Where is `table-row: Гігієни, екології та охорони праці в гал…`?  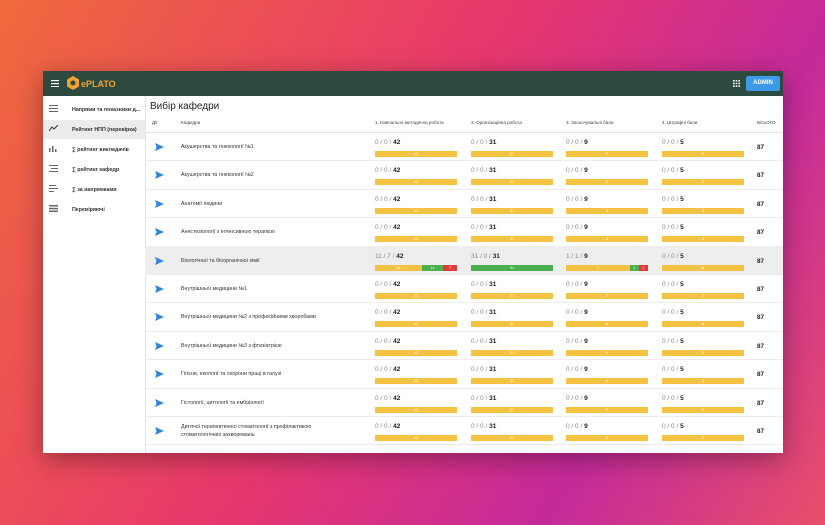 table-row: Гігієни, екології та охорони праці в гал… is located at coordinates (464, 374).